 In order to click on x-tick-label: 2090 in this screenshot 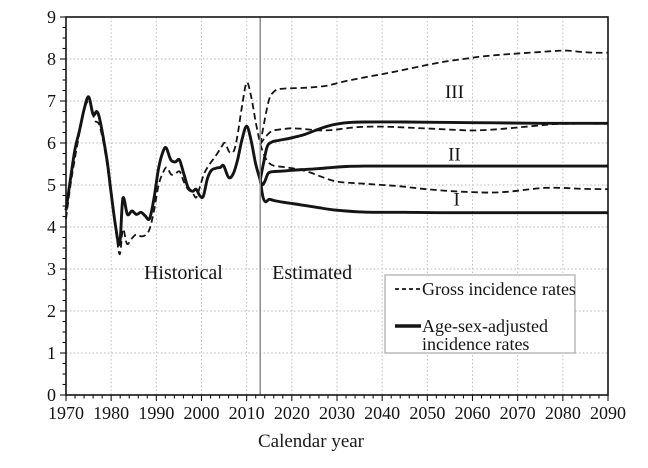, I will do `click(608, 413)`.